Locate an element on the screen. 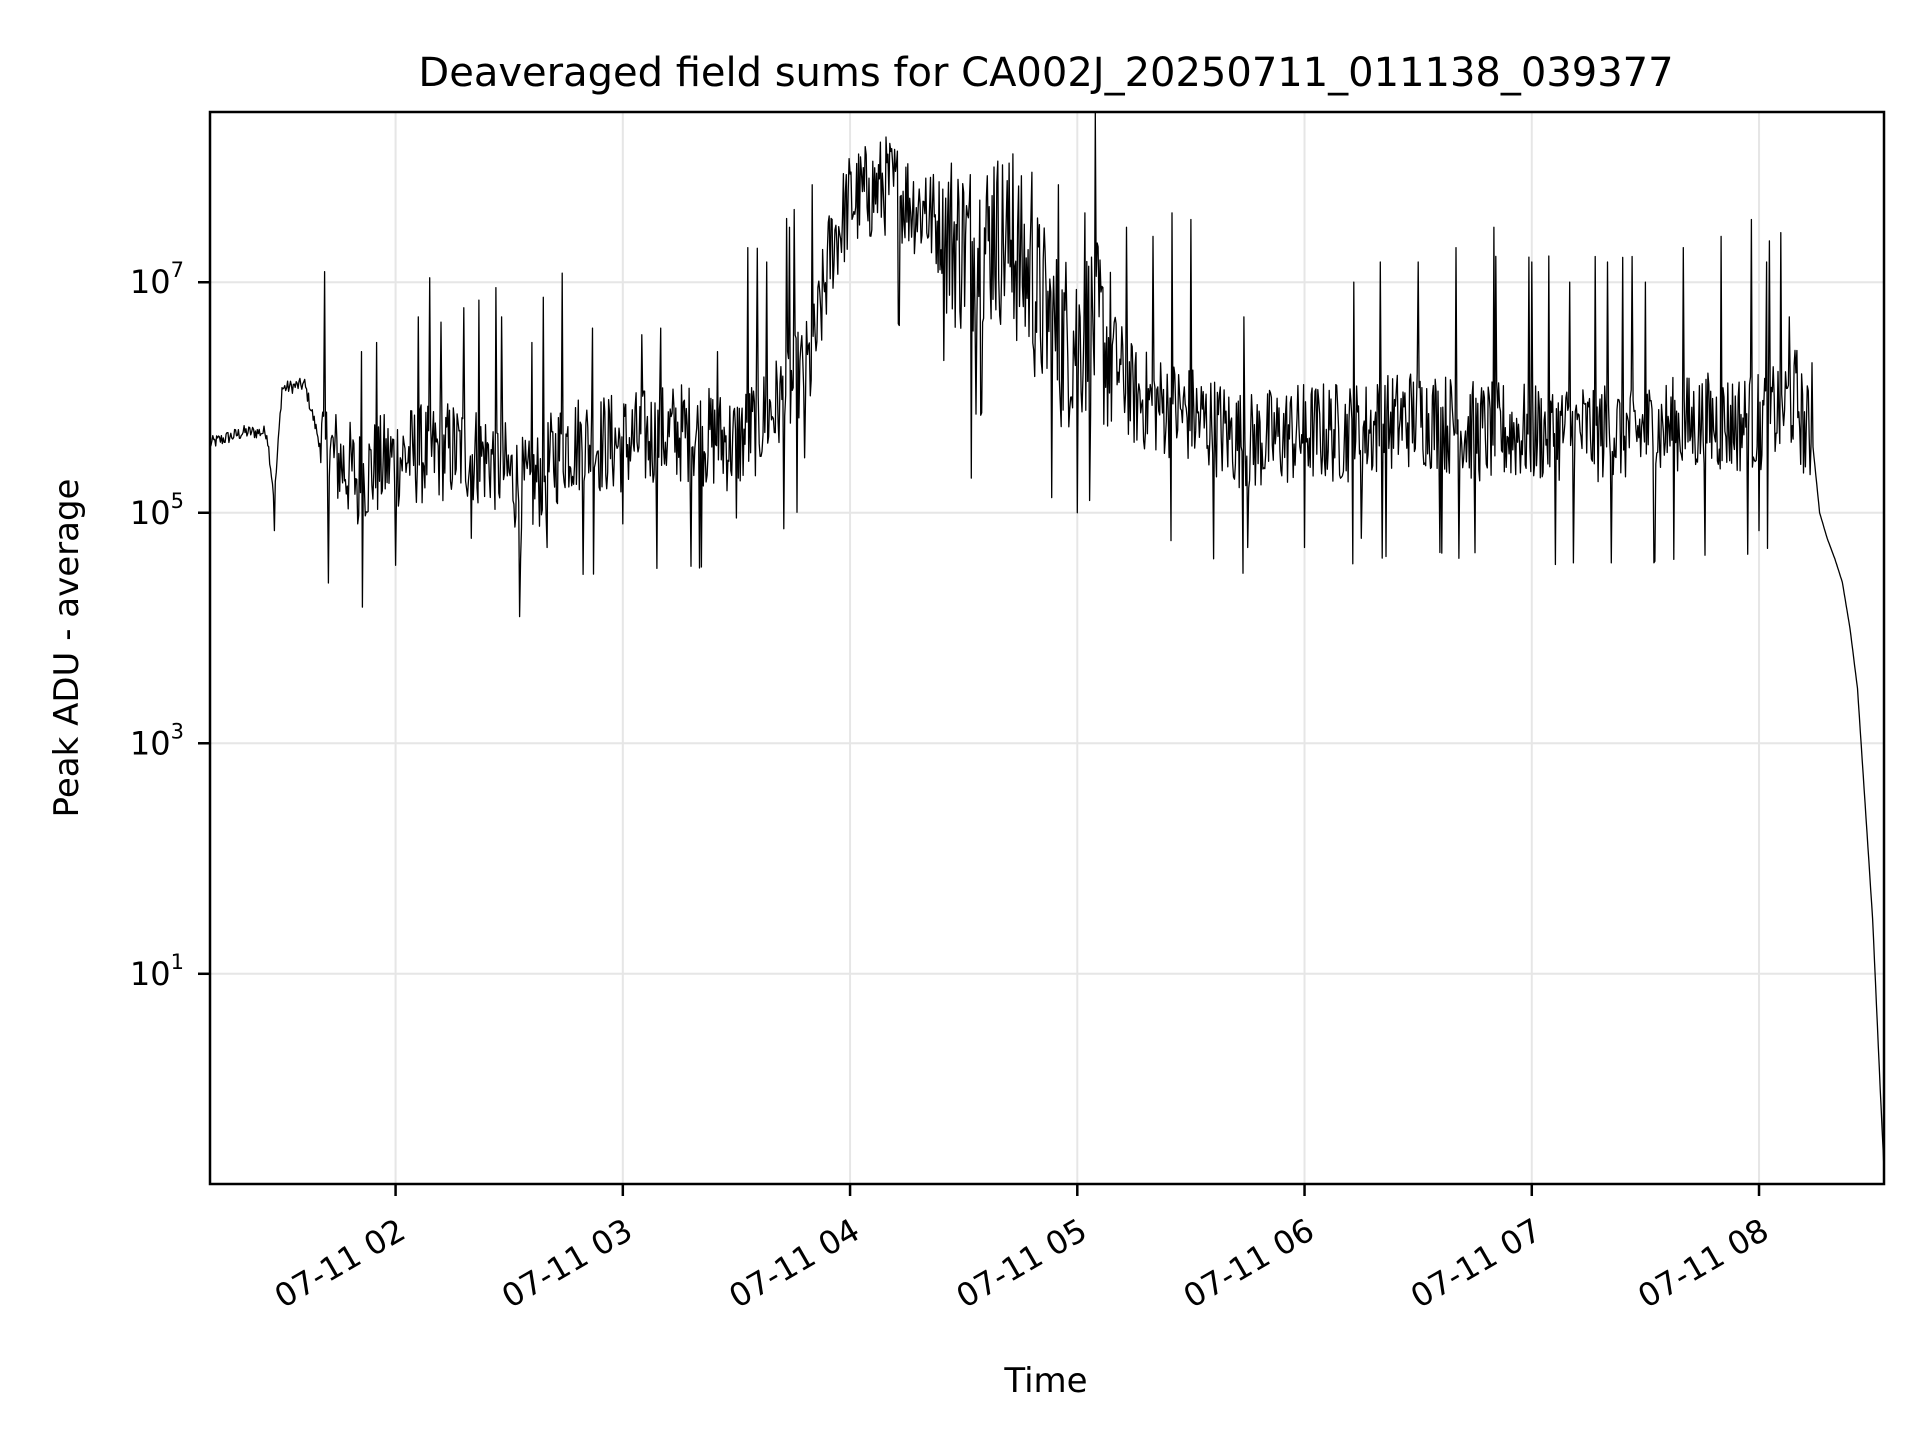  x-tick-label: 07-11 04 is located at coordinates (794, 1263).